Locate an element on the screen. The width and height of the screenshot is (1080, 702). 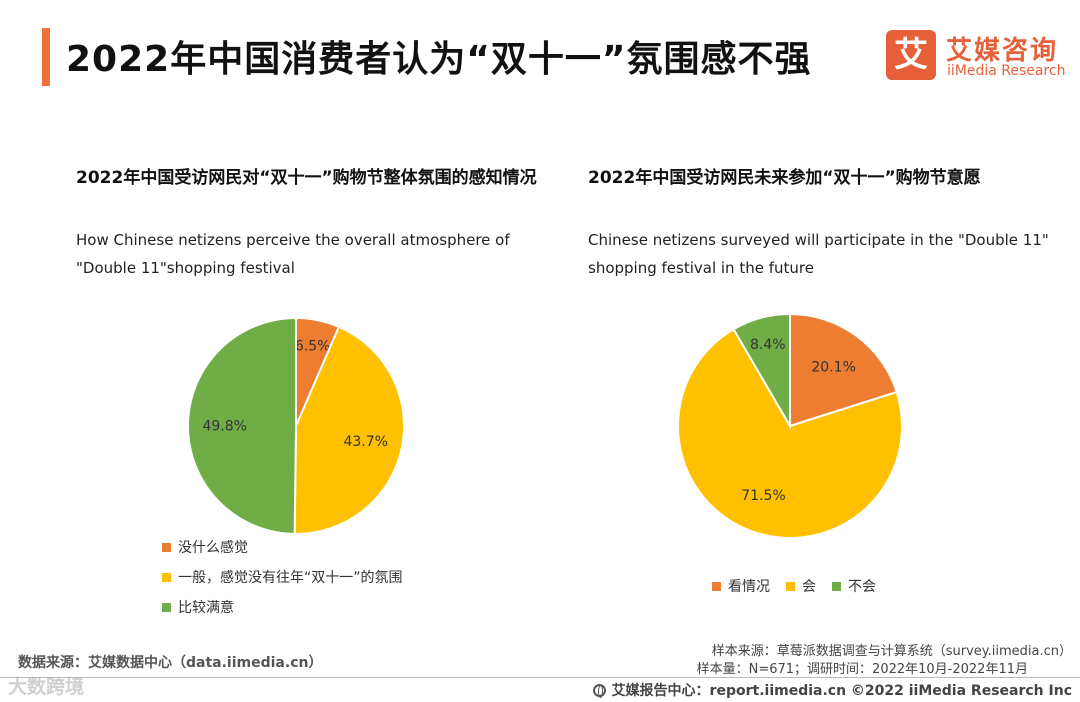
chart1-data-label-0: 6.5% is located at coordinates (313, 347).